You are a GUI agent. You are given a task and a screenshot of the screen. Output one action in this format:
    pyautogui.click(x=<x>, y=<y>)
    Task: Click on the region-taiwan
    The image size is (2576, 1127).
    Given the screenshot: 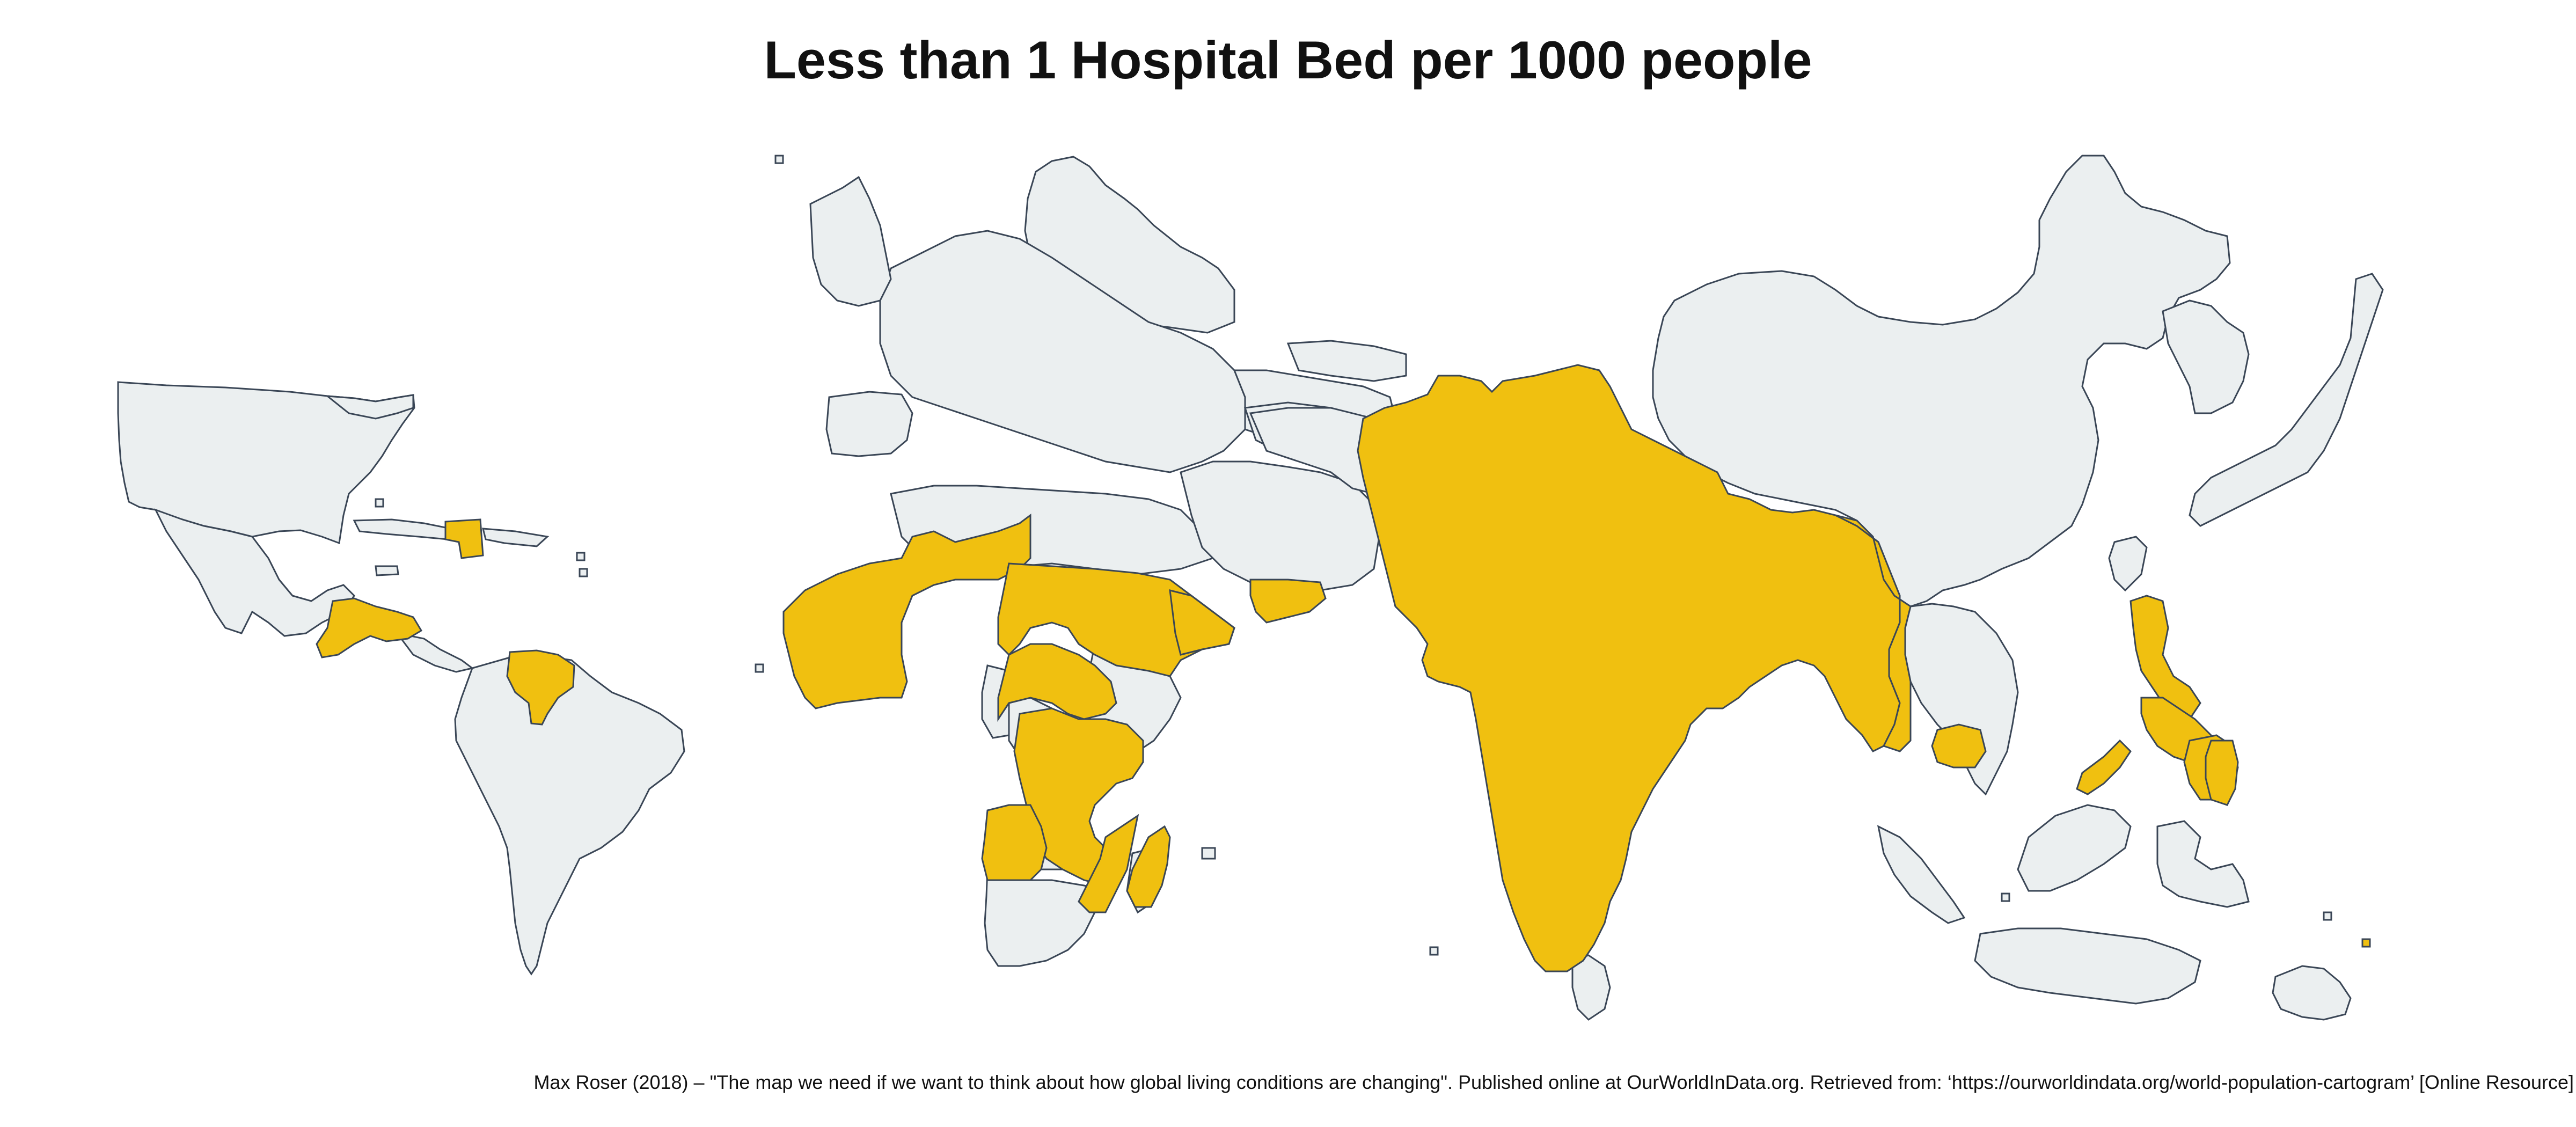 What is the action you would take?
    pyautogui.click(x=2128, y=564)
    